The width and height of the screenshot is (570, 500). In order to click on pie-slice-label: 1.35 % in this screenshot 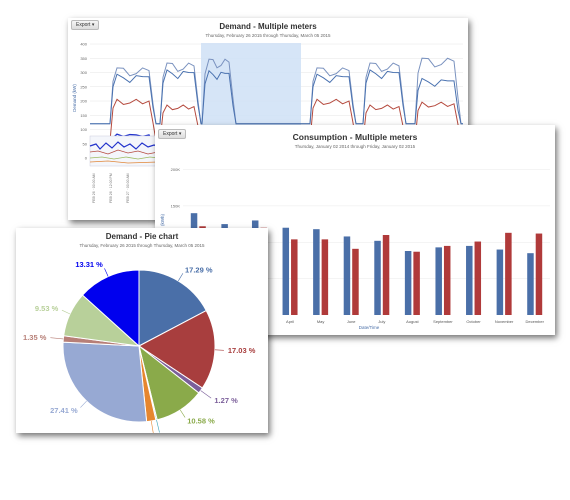, I will do `click(35, 337)`.